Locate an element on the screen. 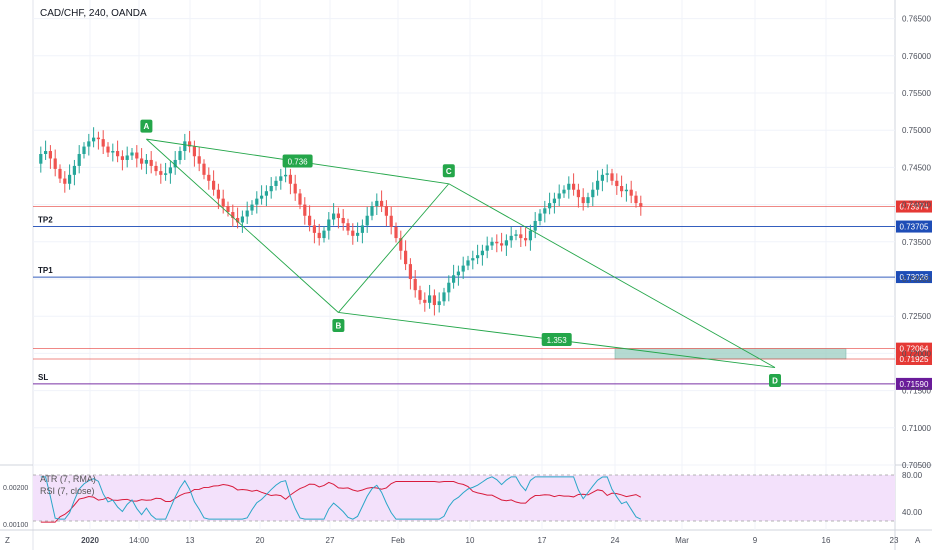 This screenshot has width=932, height=555. rsi-line is located at coordinates (341, 498).